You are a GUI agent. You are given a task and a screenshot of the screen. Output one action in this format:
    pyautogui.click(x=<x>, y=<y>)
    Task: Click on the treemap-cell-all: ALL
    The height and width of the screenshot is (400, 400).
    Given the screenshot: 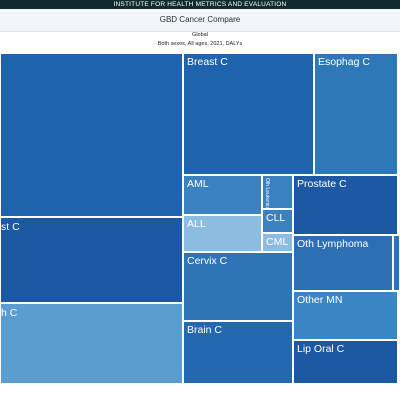 What is the action you would take?
    pyautogui.click(x=222, y=233)
    